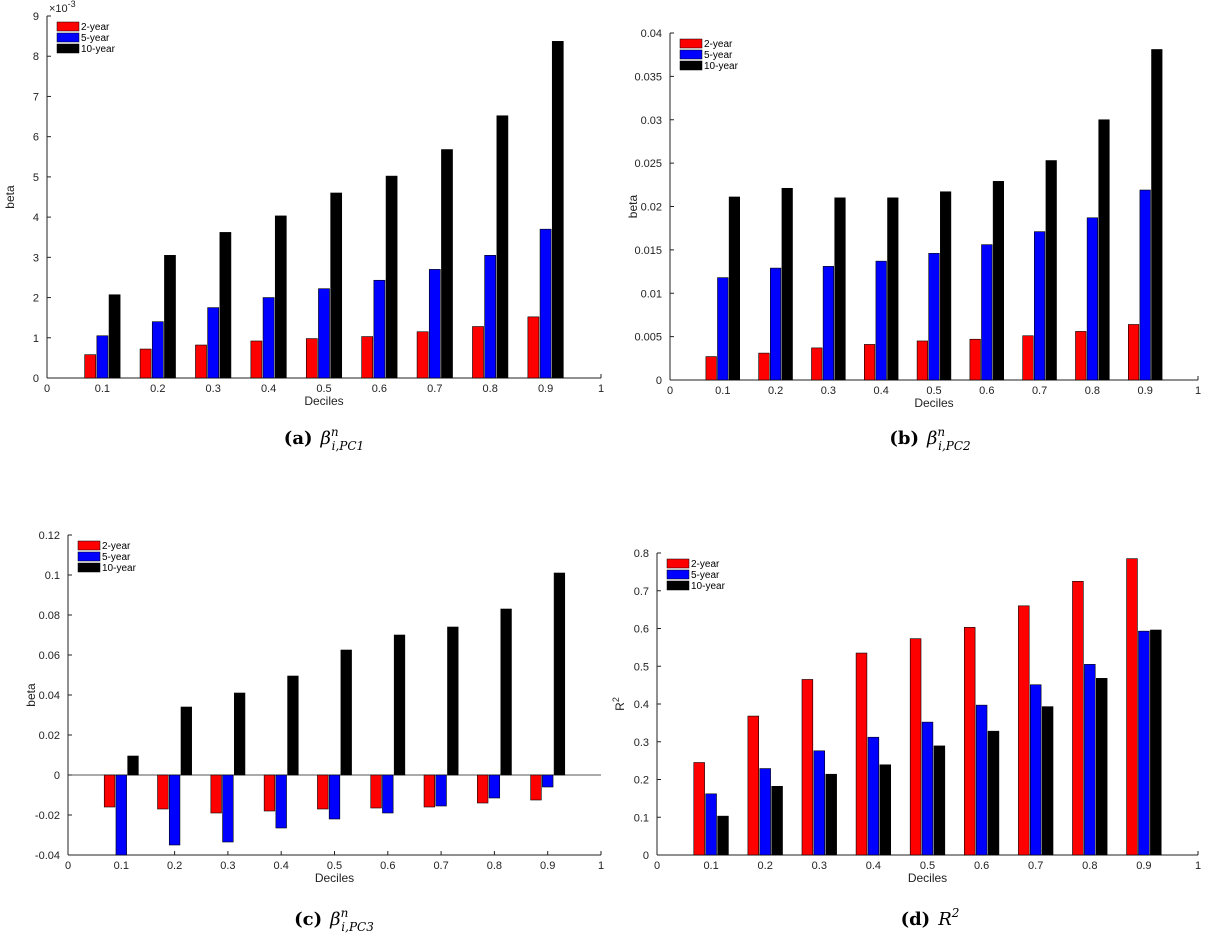 Image resolution: width=1211 pixels, height=947 pixels. I want to click on y-exponent-label: ×10⁻³, so click(62, 7).